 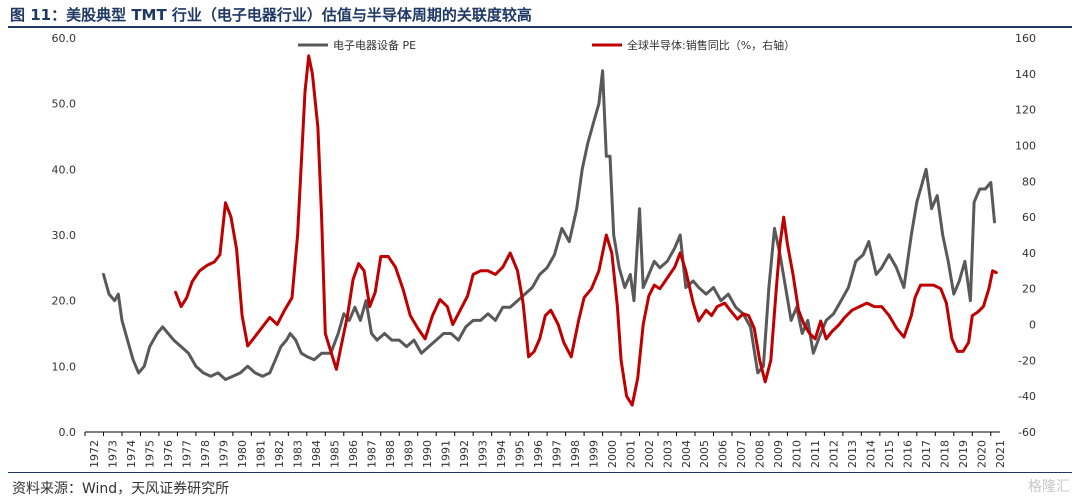 I want to click on x-tick-label: 1993, so click(x=482, y=454).